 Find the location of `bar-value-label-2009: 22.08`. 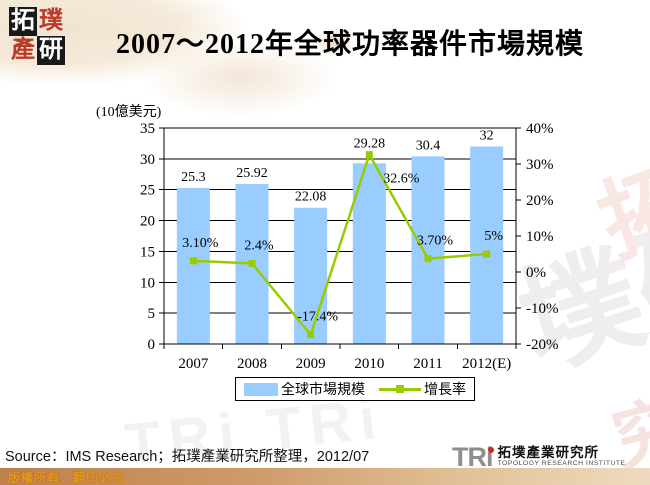

bar-value-label-2009: 22.08 is located at coordinates (311, 197).